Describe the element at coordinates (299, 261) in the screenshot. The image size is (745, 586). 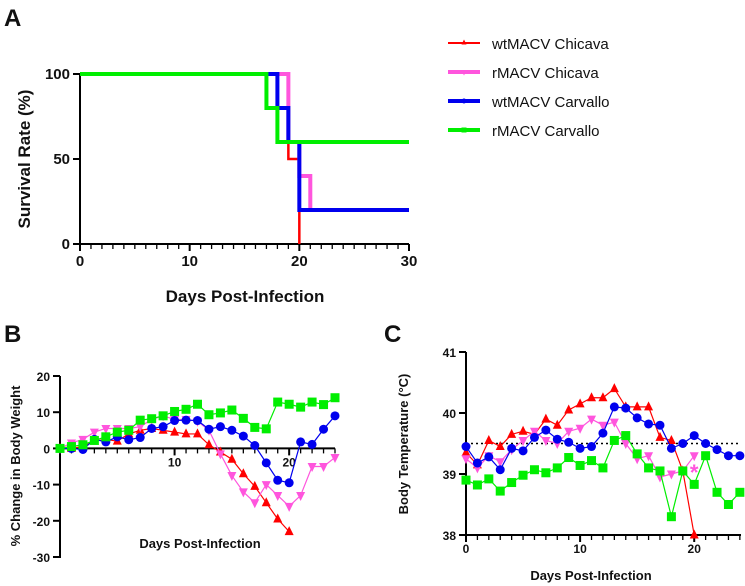
I see `x-tick-label-A: 20` at that location.